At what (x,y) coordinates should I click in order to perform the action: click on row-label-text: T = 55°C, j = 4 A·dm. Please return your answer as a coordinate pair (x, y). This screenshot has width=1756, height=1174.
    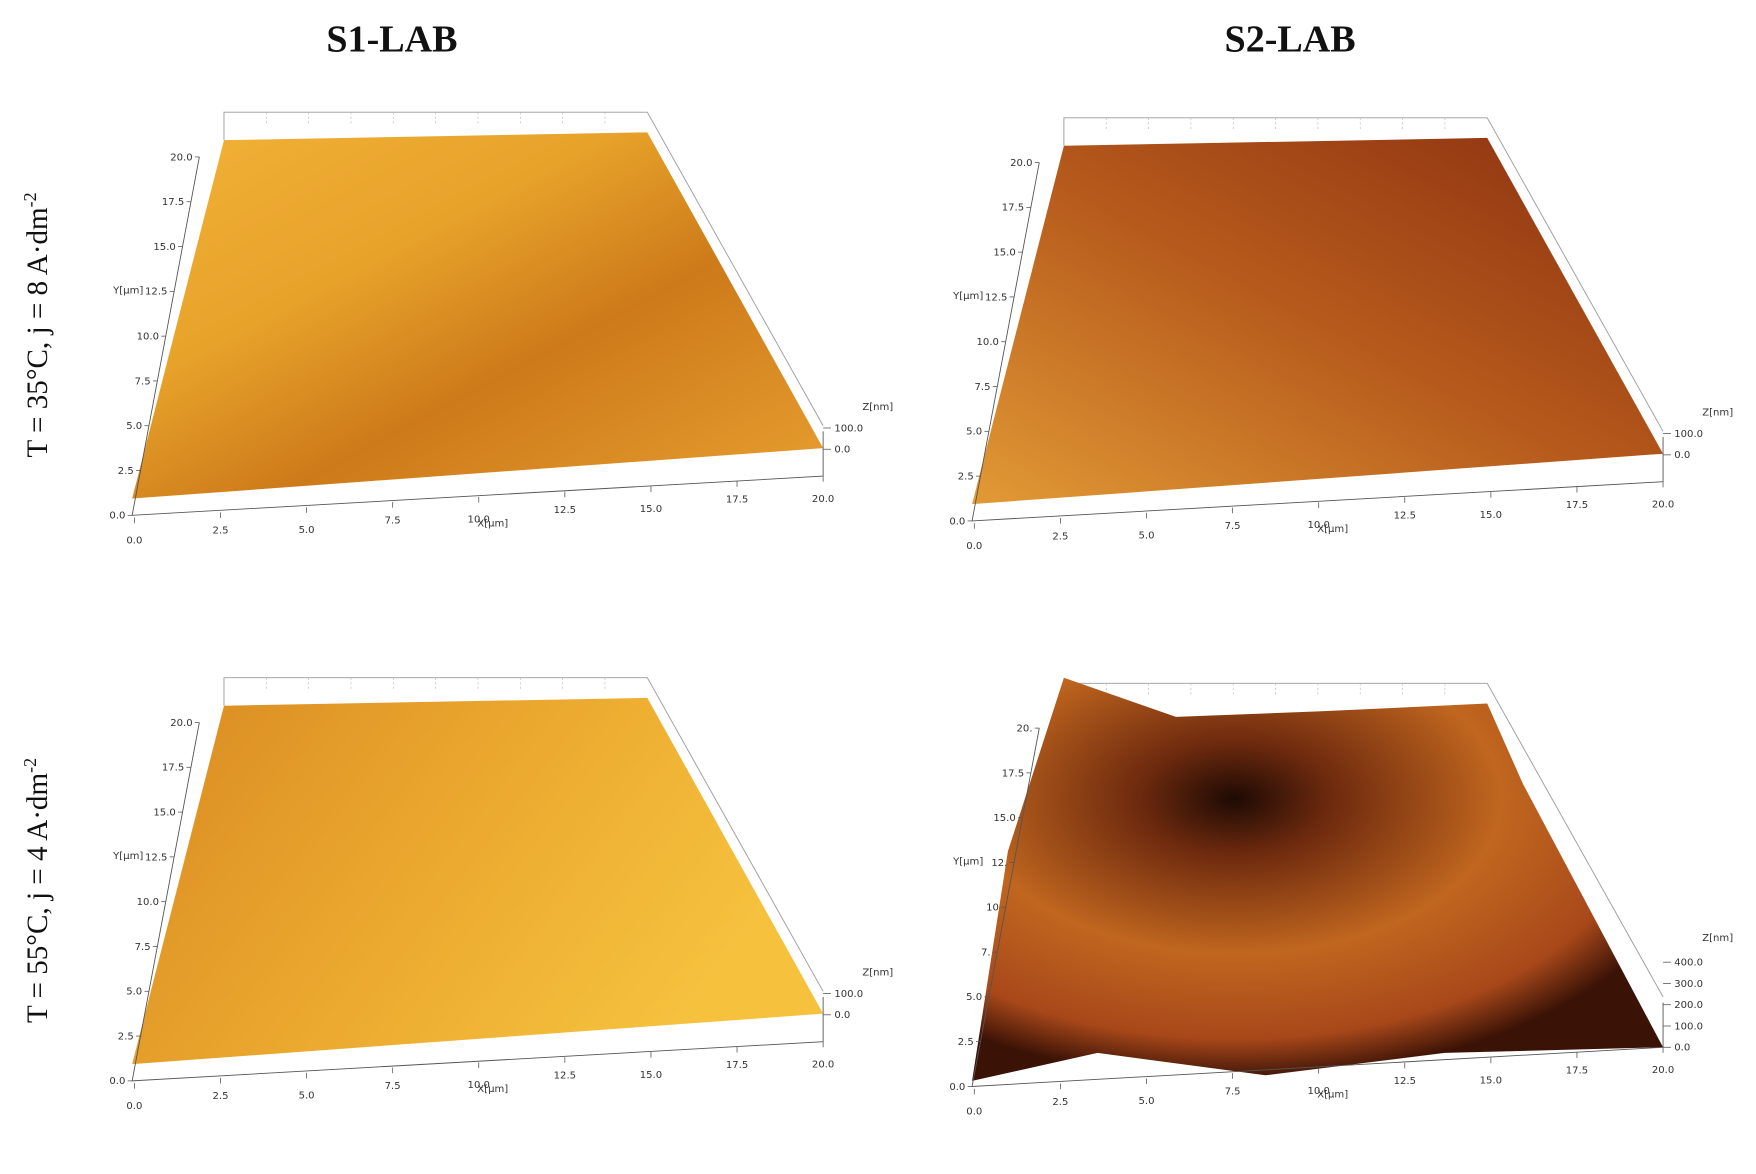
    Looking at the image, I should click on (38, 898).